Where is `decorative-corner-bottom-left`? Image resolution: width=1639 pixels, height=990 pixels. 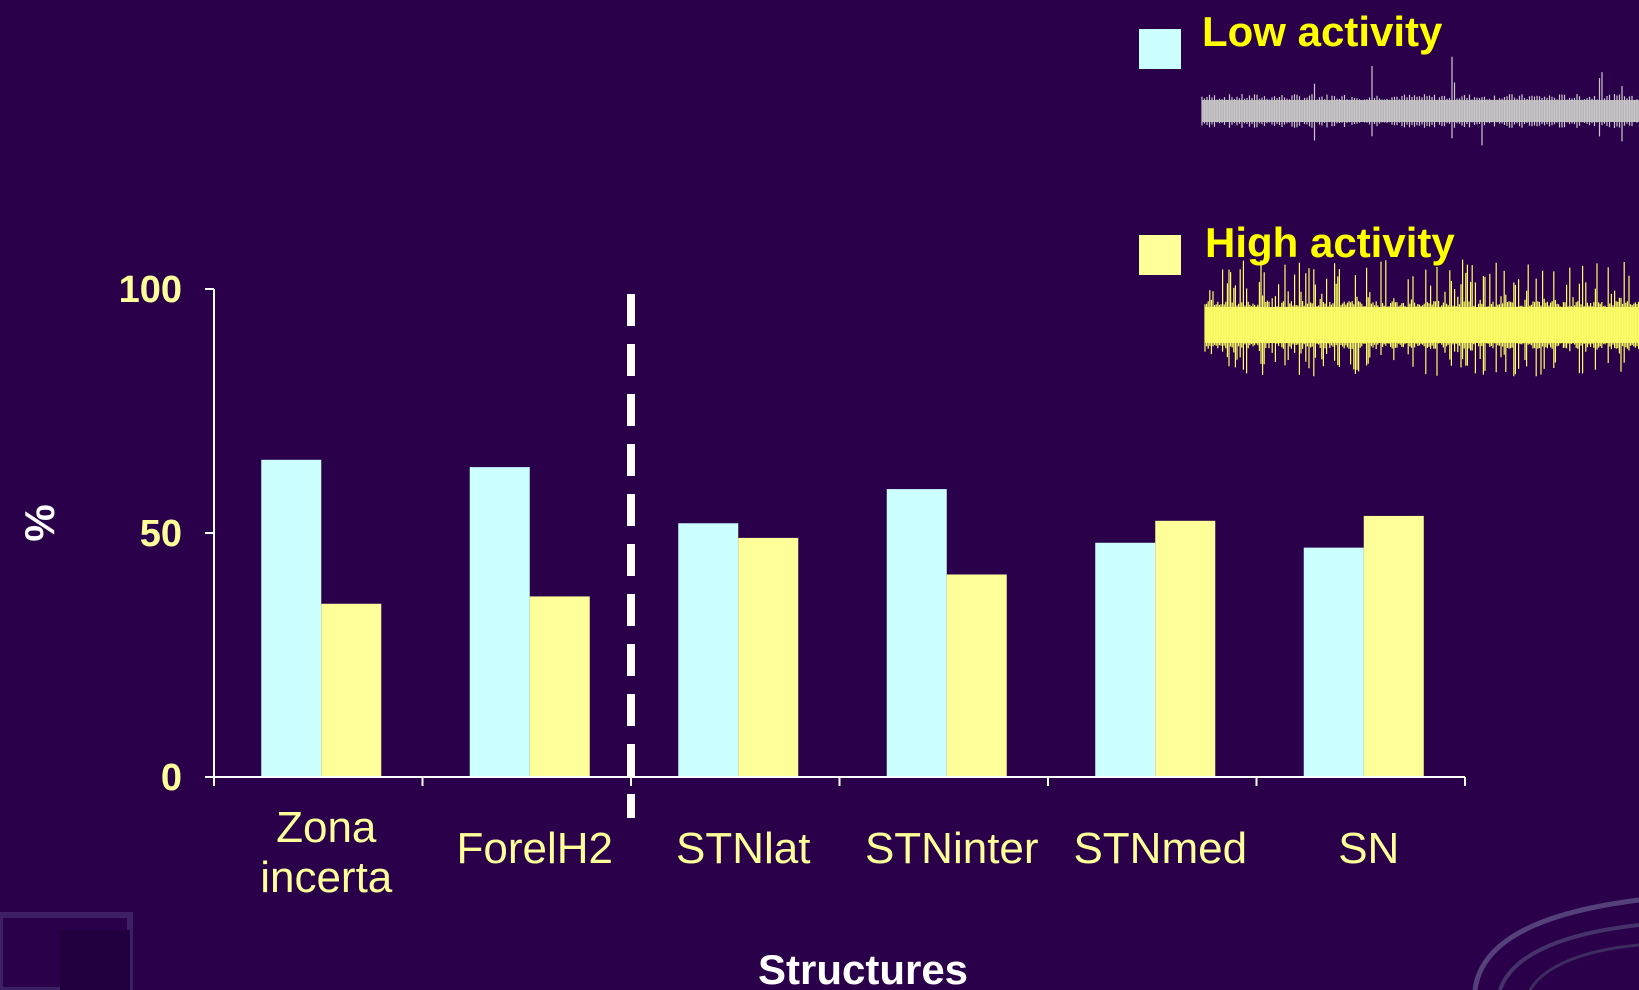
decorative-corner-bottom-left is located at coordinates (66, 951).